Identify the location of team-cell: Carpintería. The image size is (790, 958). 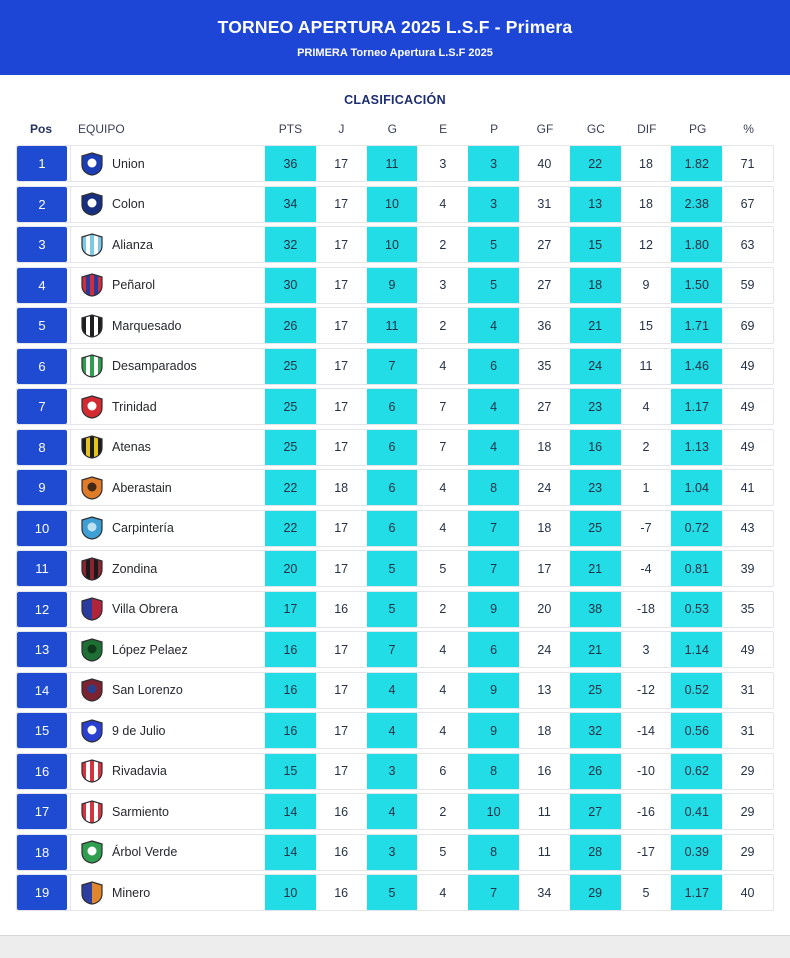
(167, 528).